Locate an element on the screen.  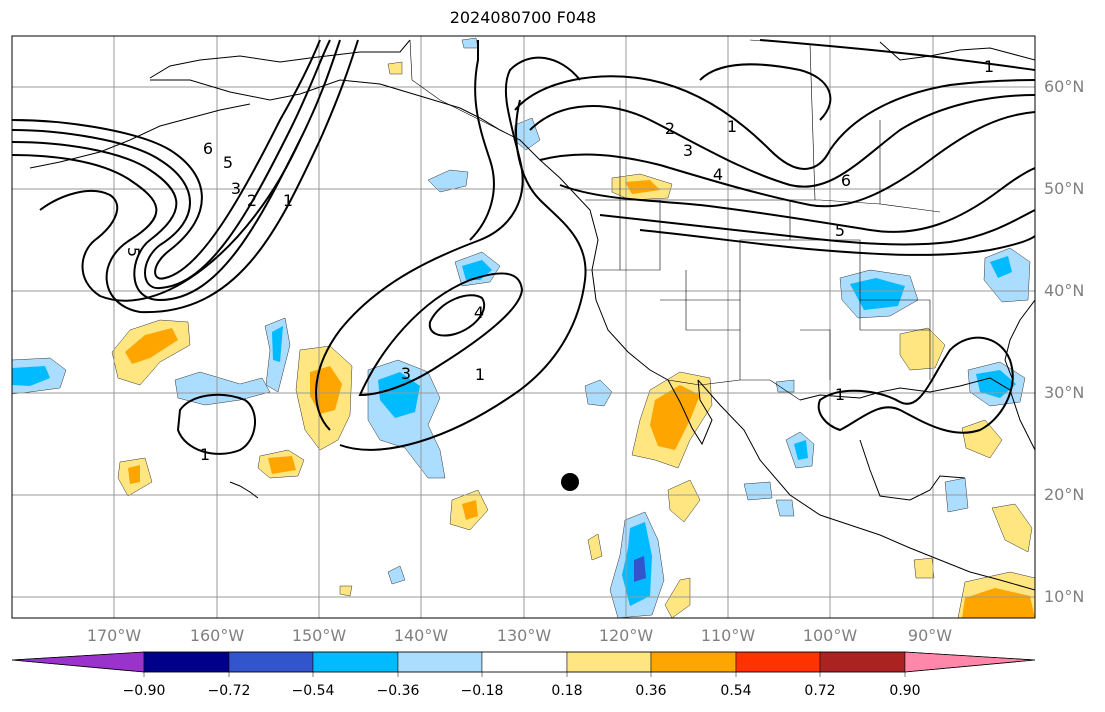
colorbar is located at coordinates (523, 664).